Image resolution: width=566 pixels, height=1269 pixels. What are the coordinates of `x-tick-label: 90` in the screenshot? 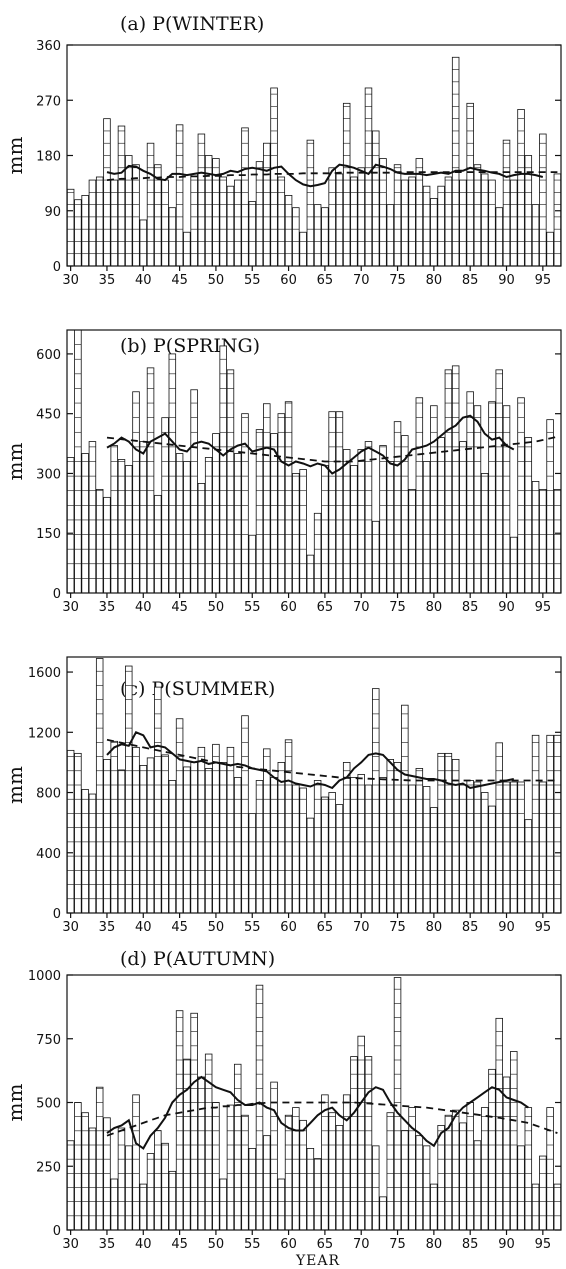 It's located at (506, 1244).